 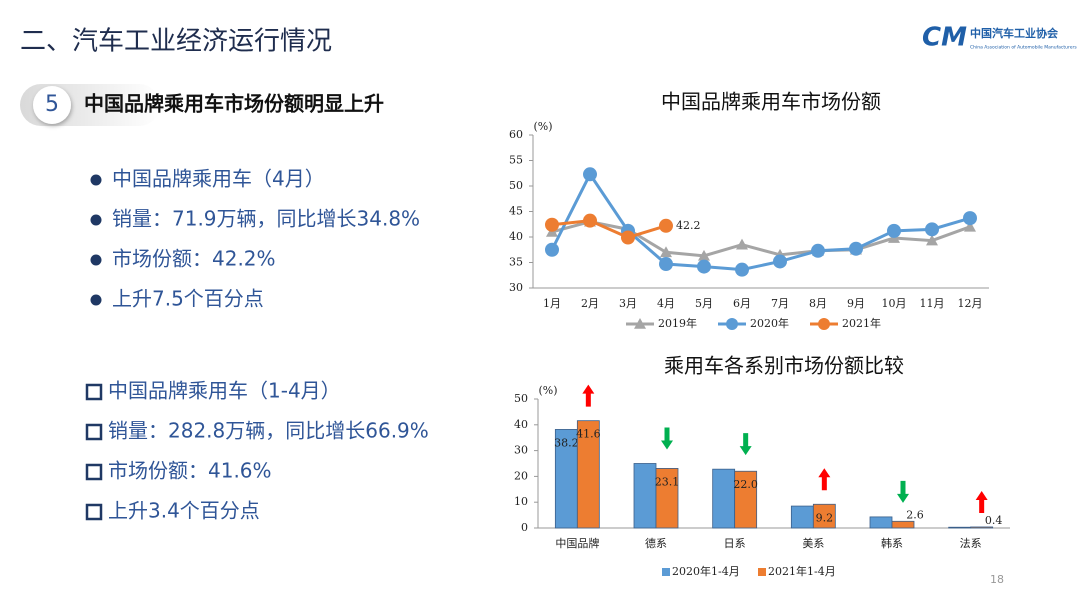 I want to click on logo-mark: CM, so click(x=944, y=38).